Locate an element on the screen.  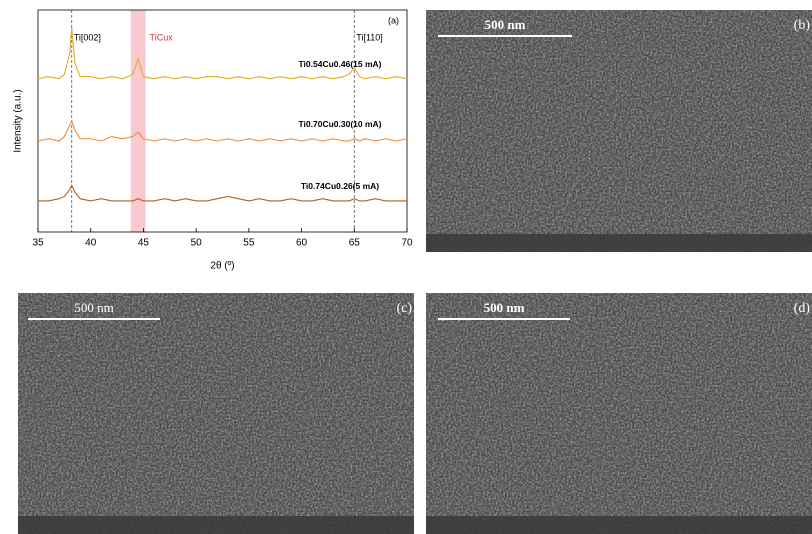
series-label: Ti0.54Cu0.46(15 mA) is located at coordinates (340, 64).